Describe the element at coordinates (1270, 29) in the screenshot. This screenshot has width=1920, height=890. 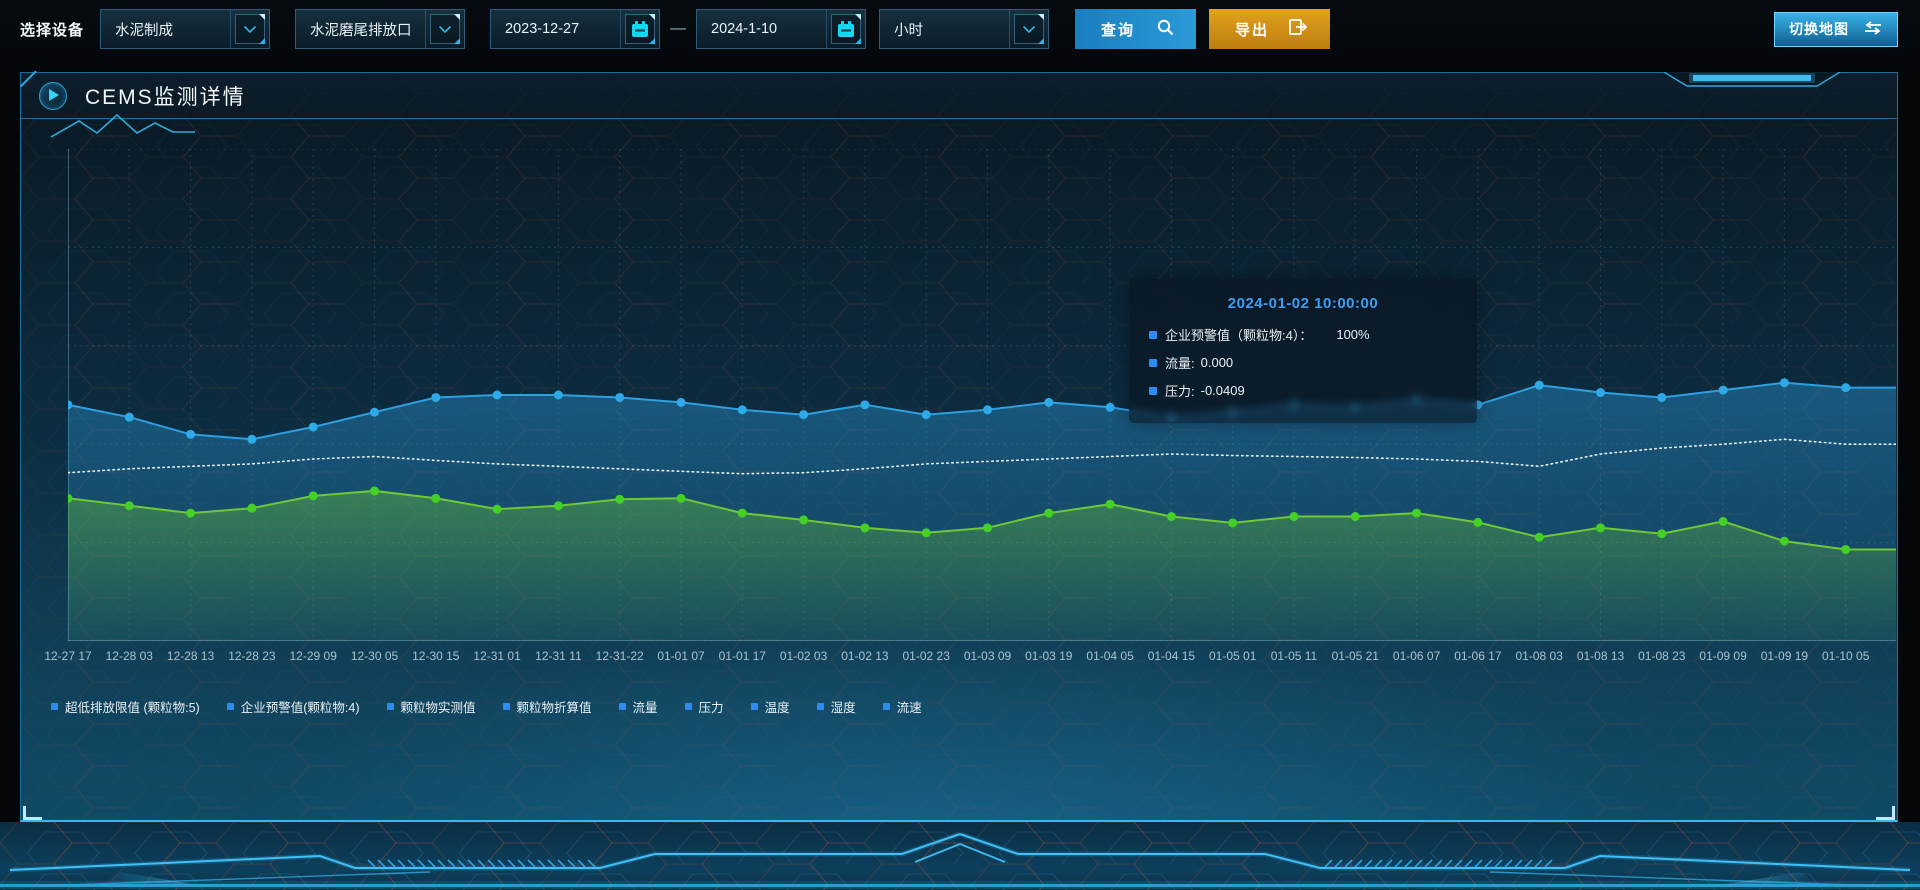
I see `export-button: 导出` at that location.